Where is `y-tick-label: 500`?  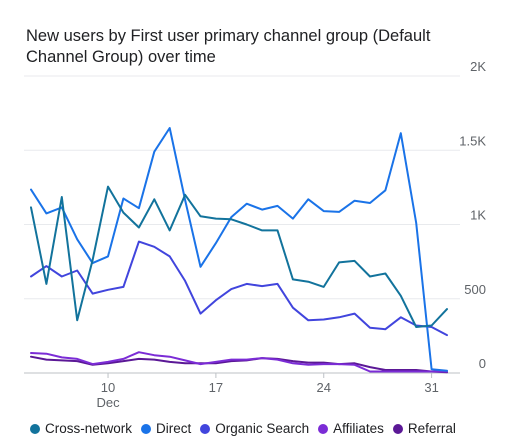
y-tick-label: 500 is located at coordinates (475, 289).